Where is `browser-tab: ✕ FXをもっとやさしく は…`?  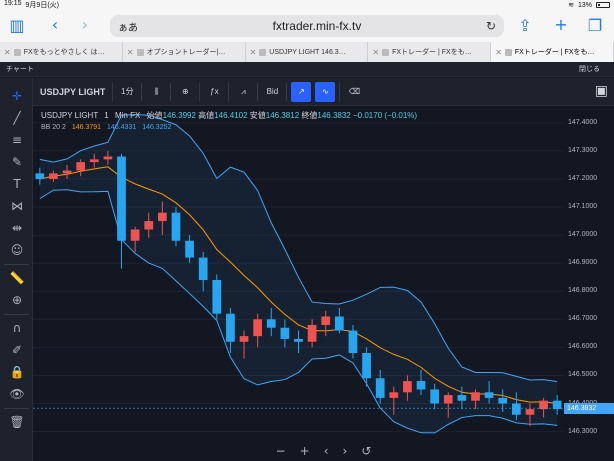 browser-tab: ✕ FXをもっとやさしく は… is located at coordinates (61, 52).